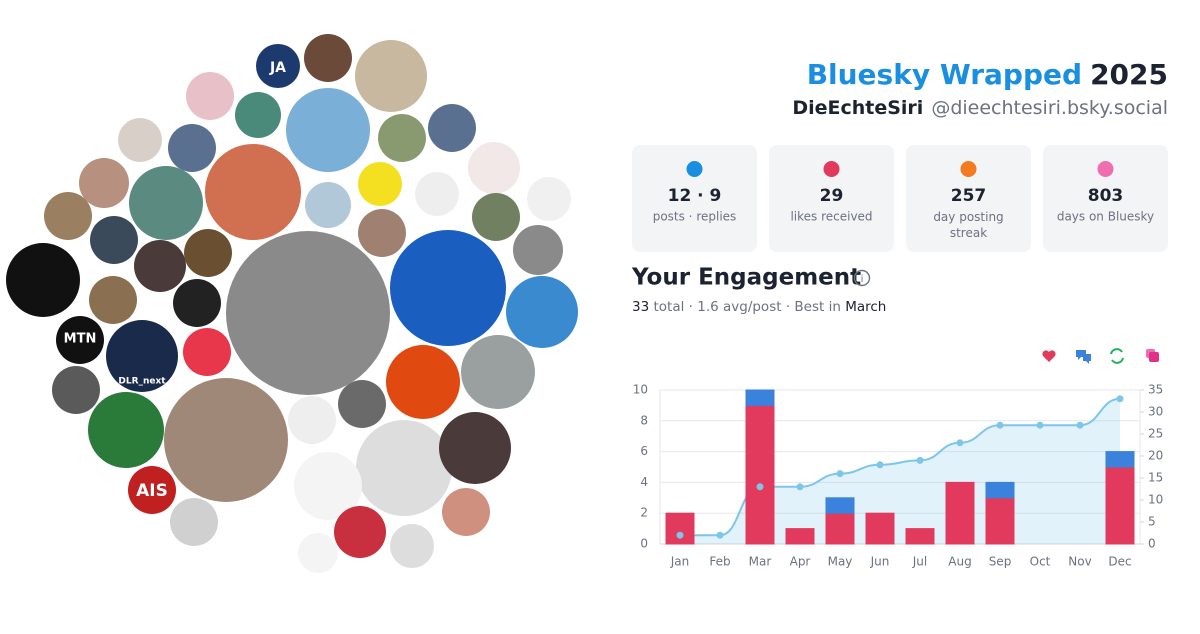  Describe the element at coordinates (862, 278) in the screenshot. I see `info-icon` at that location.